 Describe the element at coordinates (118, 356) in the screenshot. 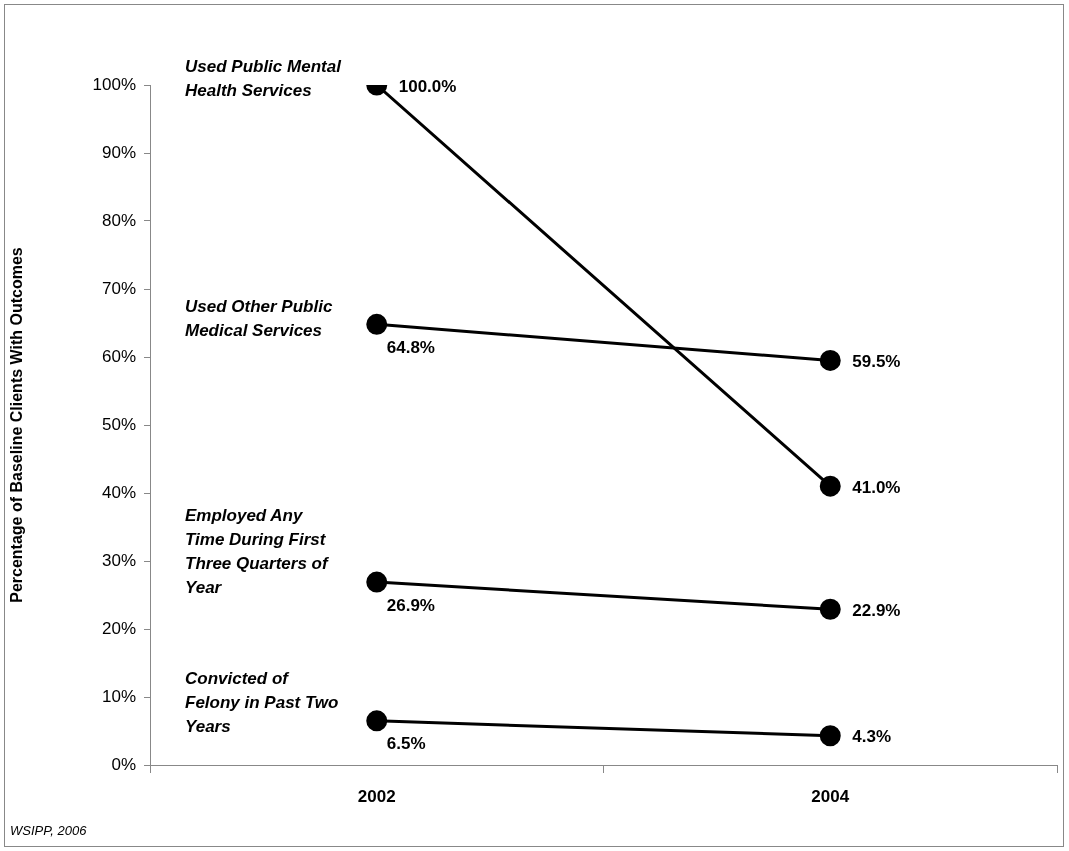

I see `y-tick-label: 60%` at that location.